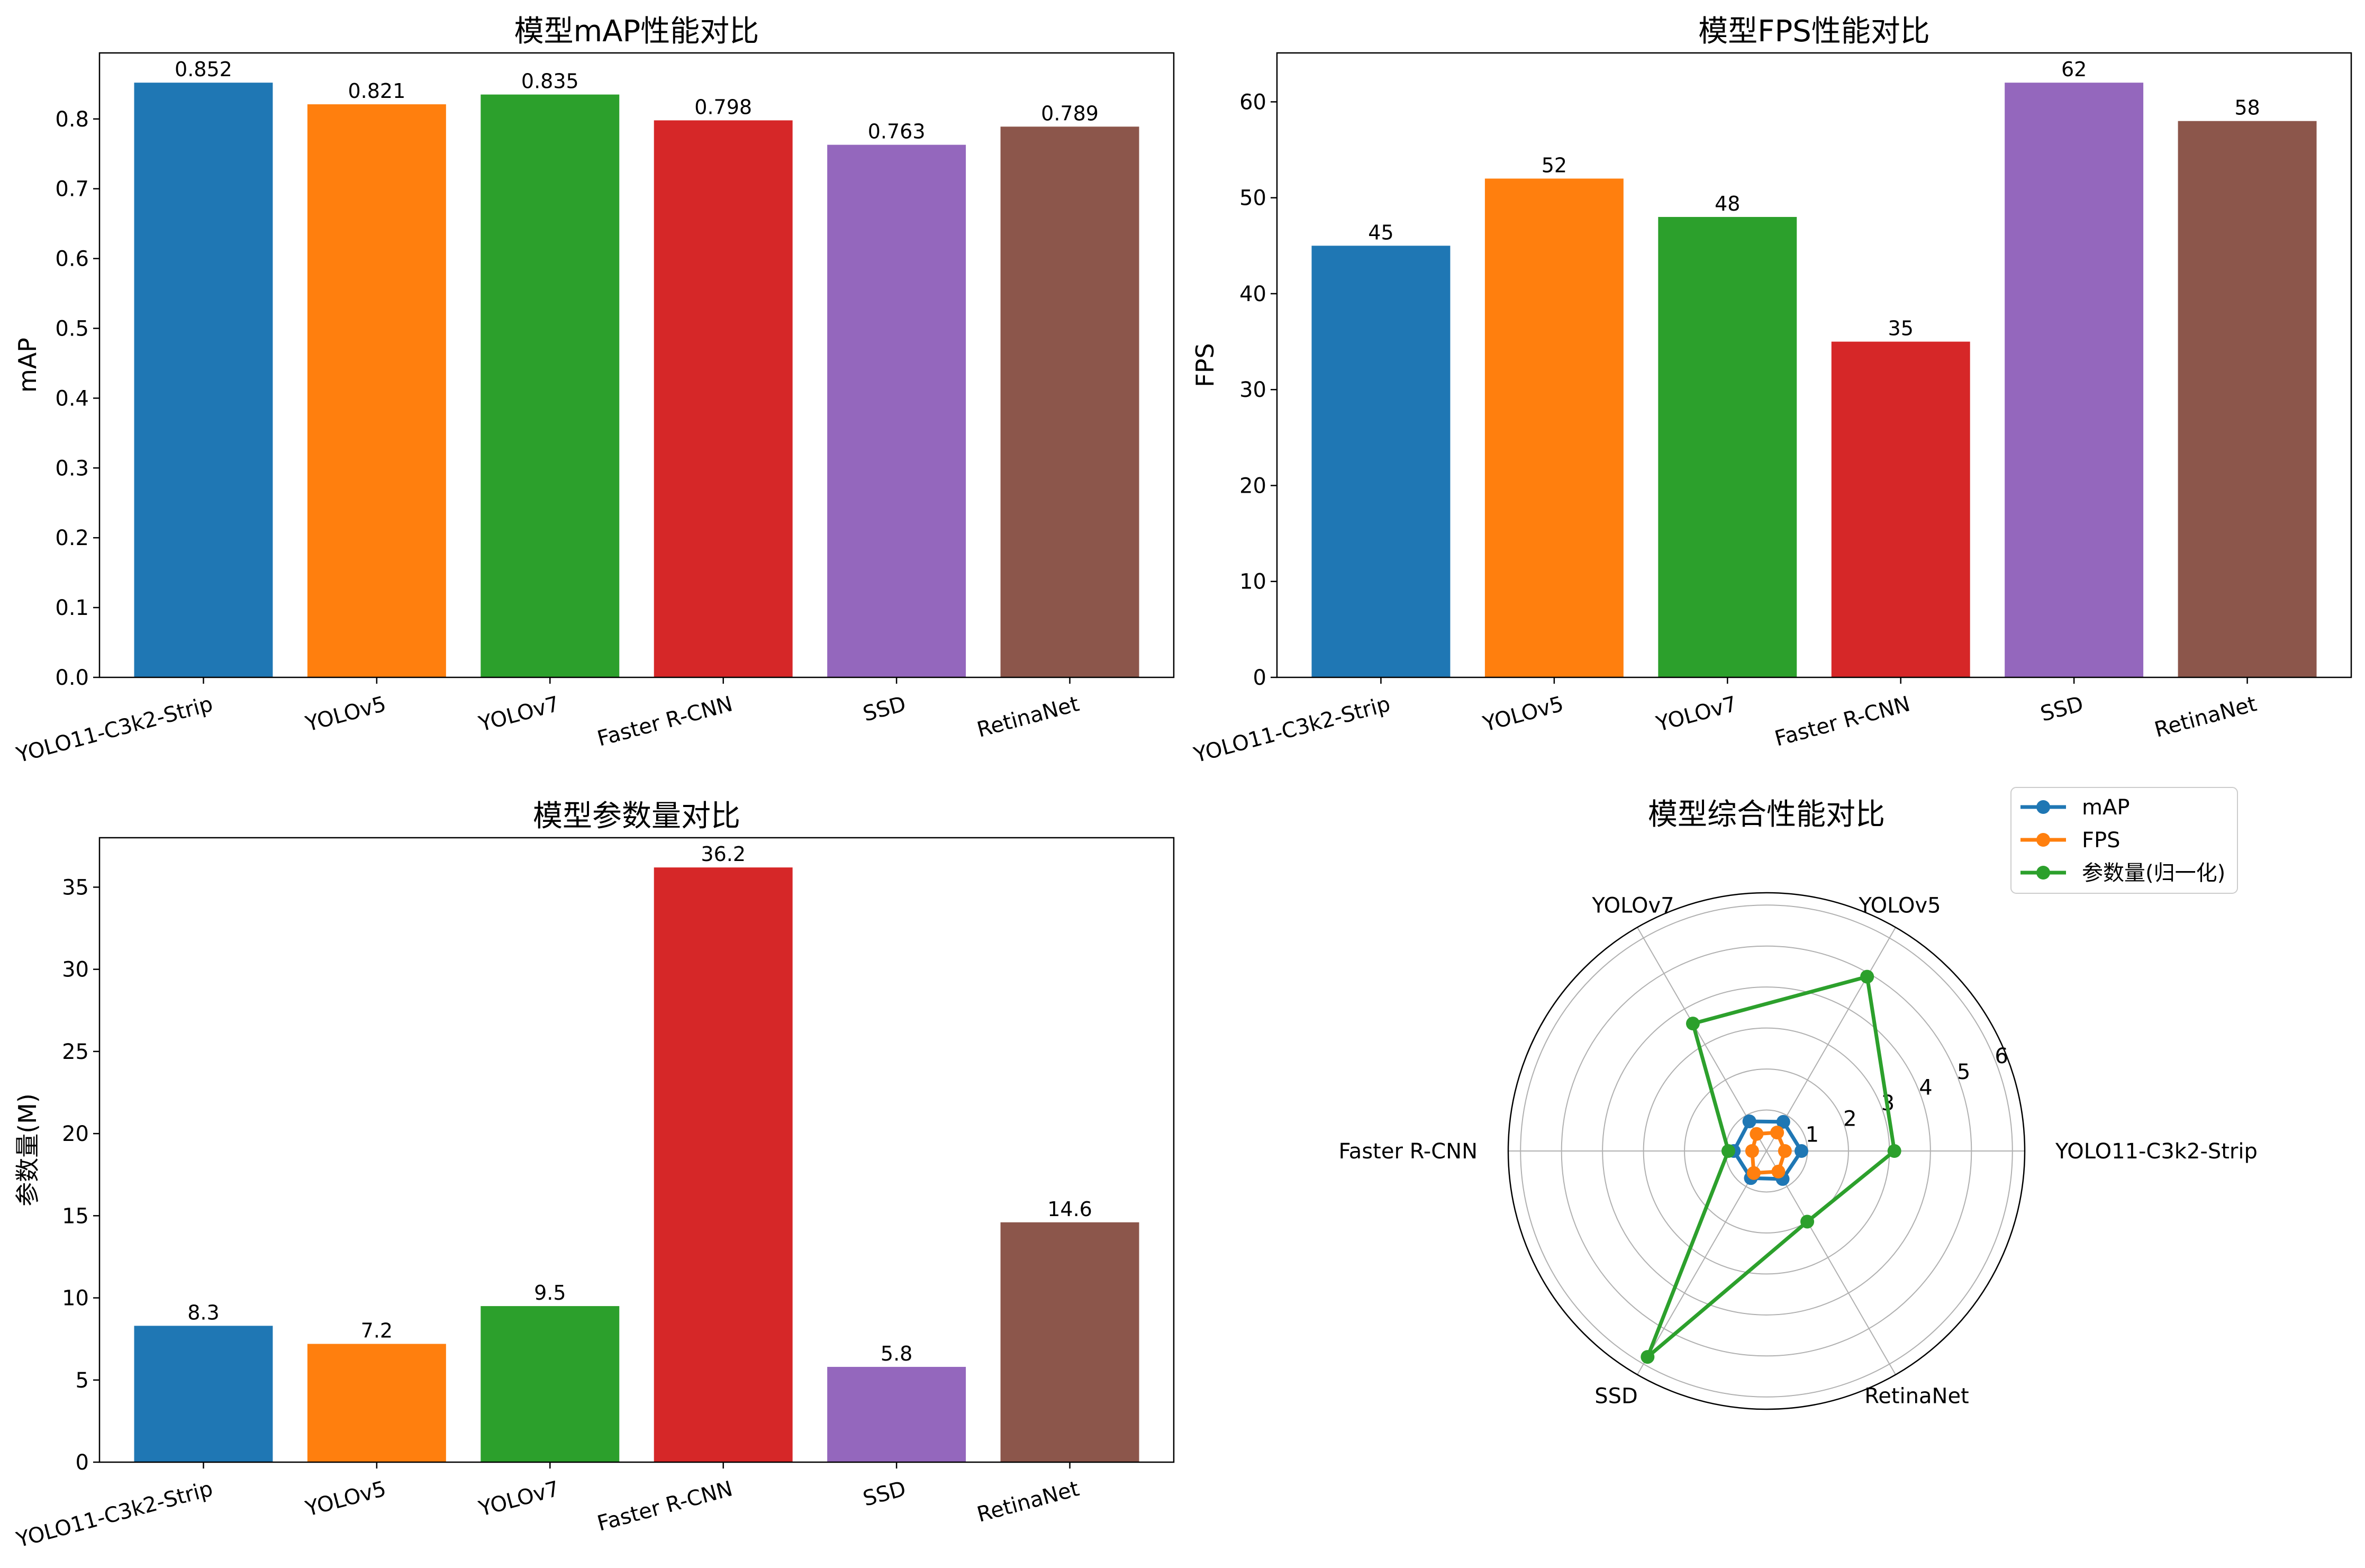  Describe the element at coordinates (1253, 102) in the screenshot. I see `y-tick-label: 60` at that location.